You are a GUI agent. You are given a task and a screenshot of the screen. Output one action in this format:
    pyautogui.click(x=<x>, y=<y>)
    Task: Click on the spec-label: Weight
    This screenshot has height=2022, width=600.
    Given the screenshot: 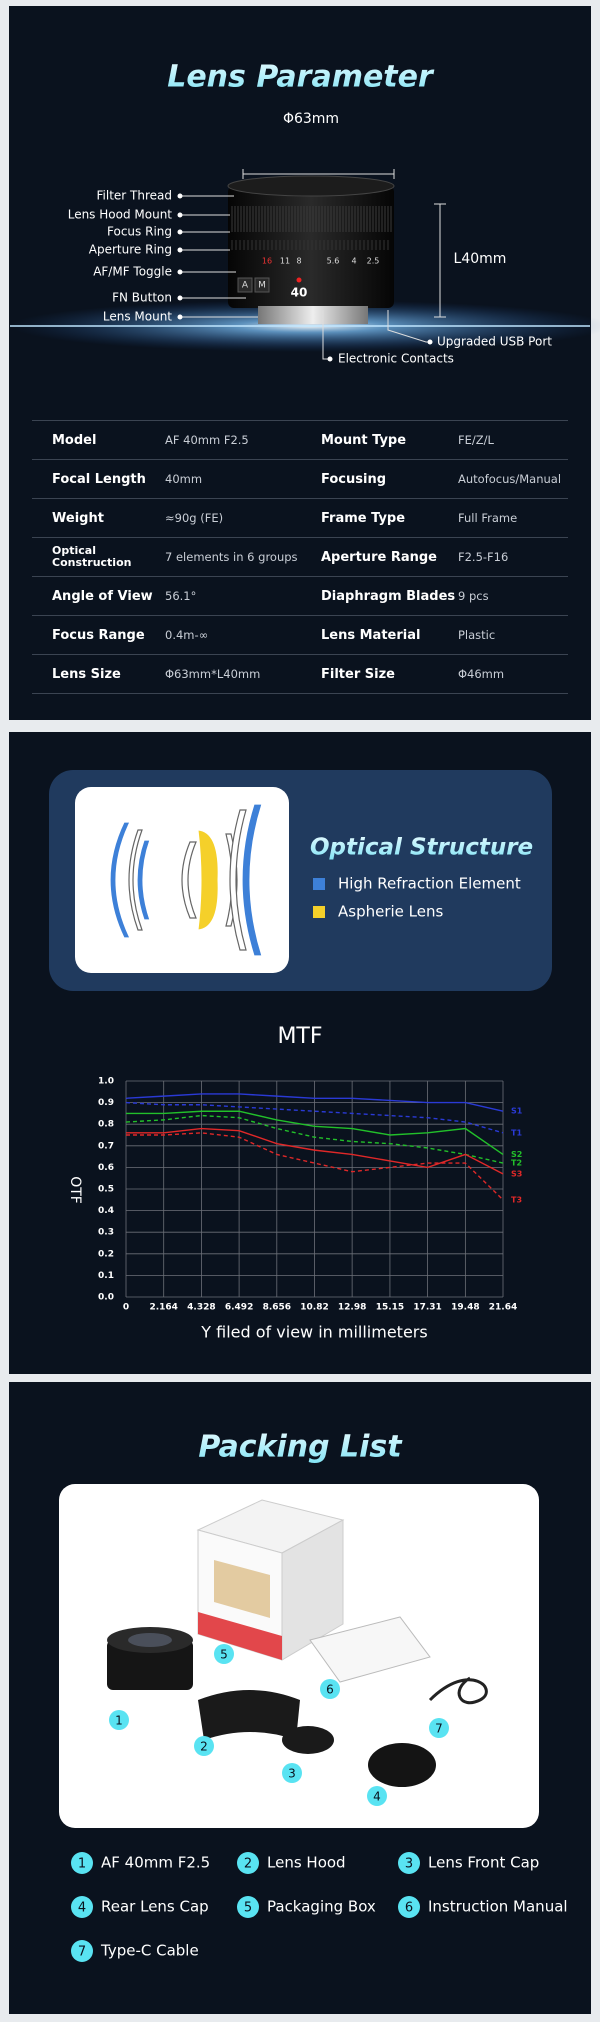 What is the action you would take?
    pyautogui.click(x=78, y=518)
    